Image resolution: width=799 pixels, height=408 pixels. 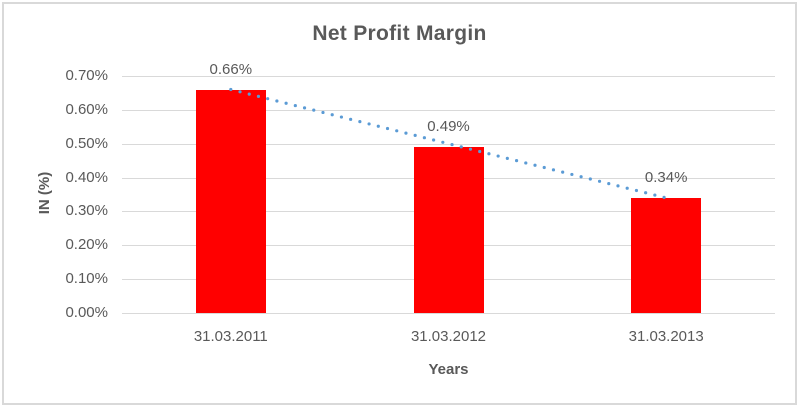 I want to click on x-axis-tick-label: 31.03.2011, so click(x=230, y=336).